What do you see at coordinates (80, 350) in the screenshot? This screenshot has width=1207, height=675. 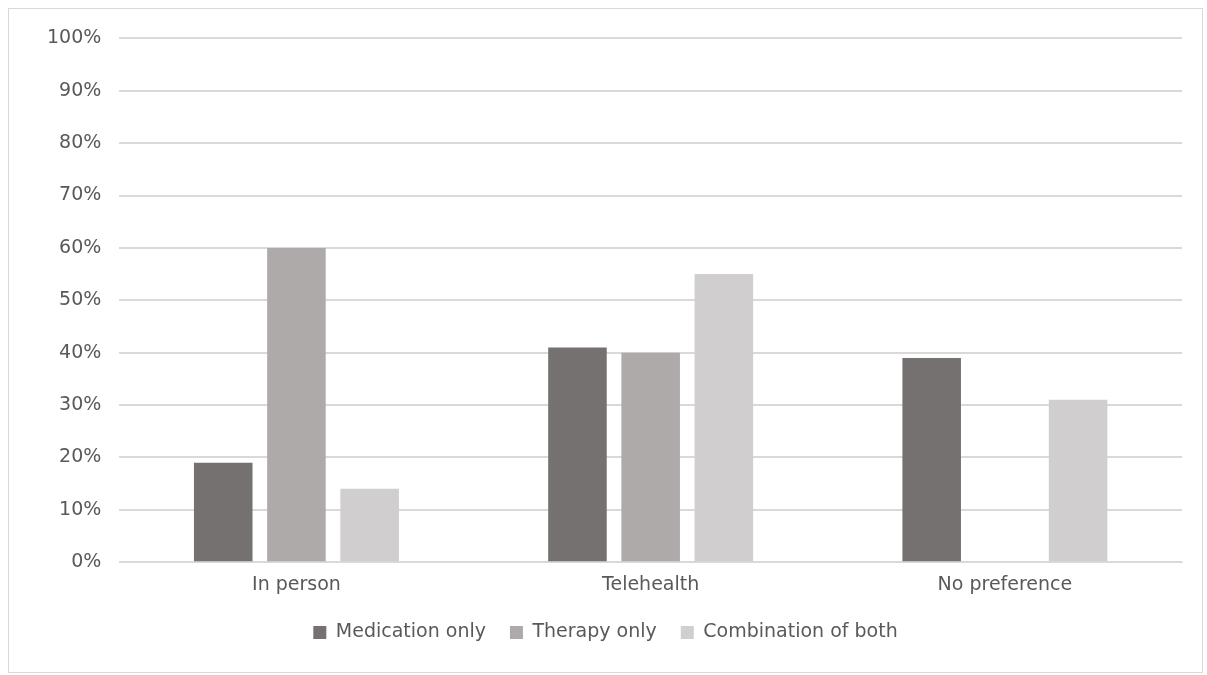 I see `y-tick-label: 40%` at bounding box center [80, 350].